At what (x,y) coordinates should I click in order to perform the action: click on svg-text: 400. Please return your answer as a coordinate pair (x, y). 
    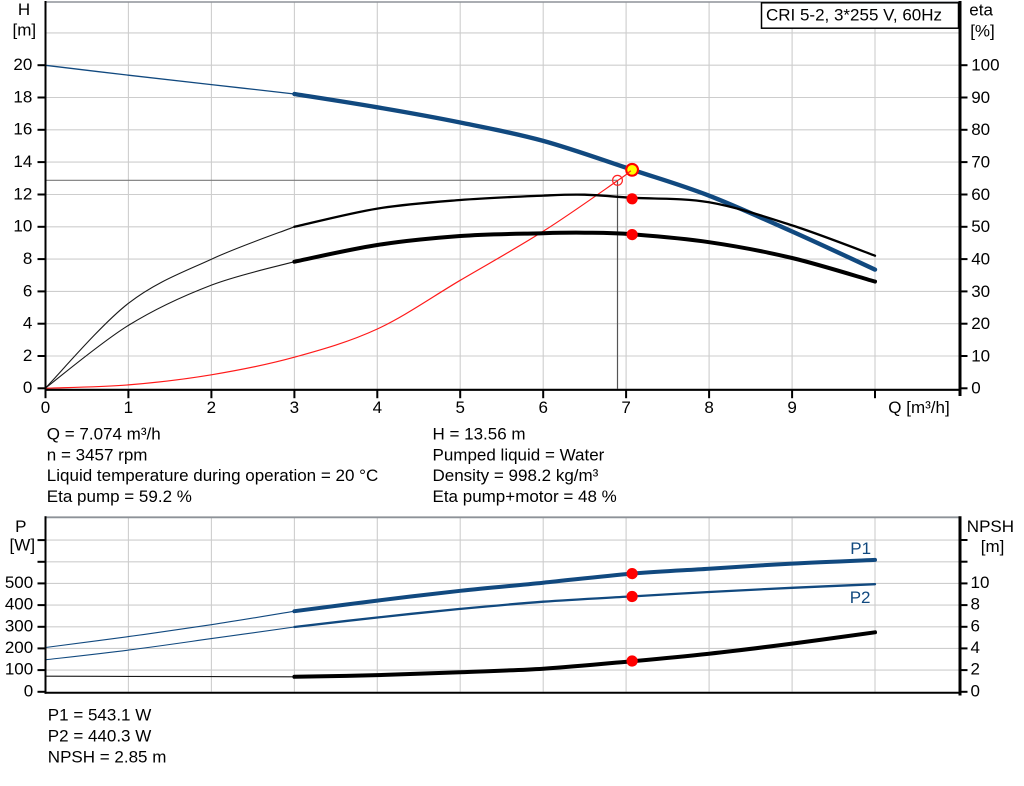
    Looking at the image, I should click on (19, 604).